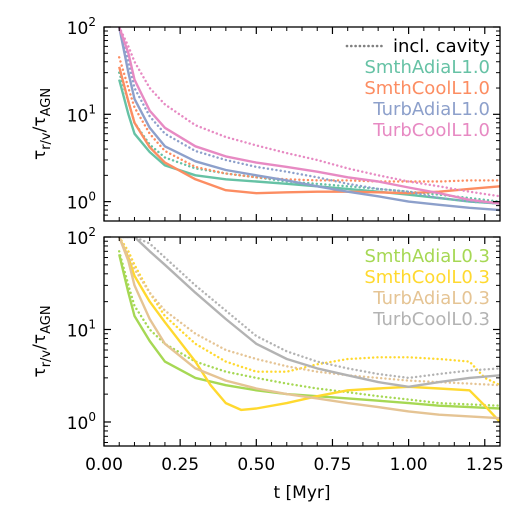 The image size is (525, 525). Describe the element at coordinates (180, 465) in the screenshot. I see `x-tick-label: 0.25` at that location.